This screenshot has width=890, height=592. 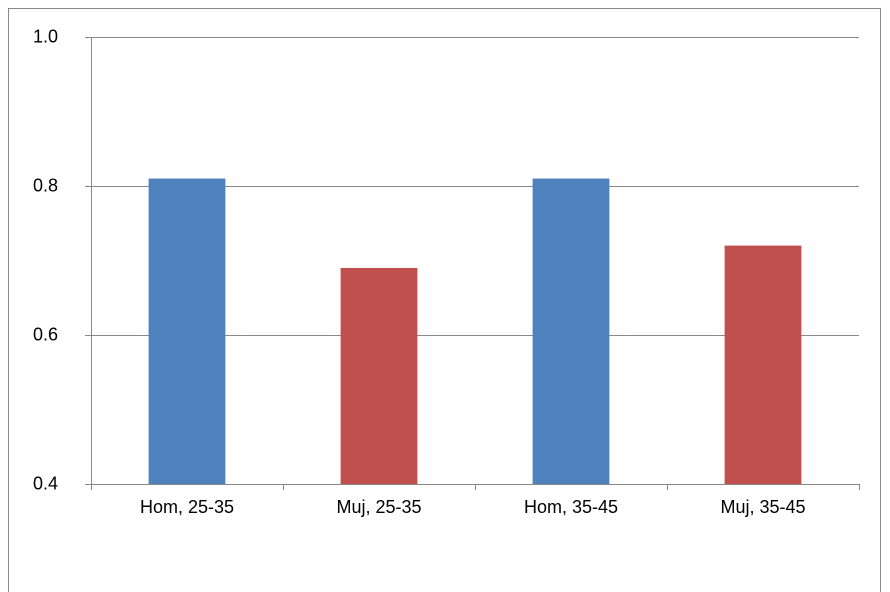 I want to click on y-tick-label: 0.6, so click(x=45, y=334).